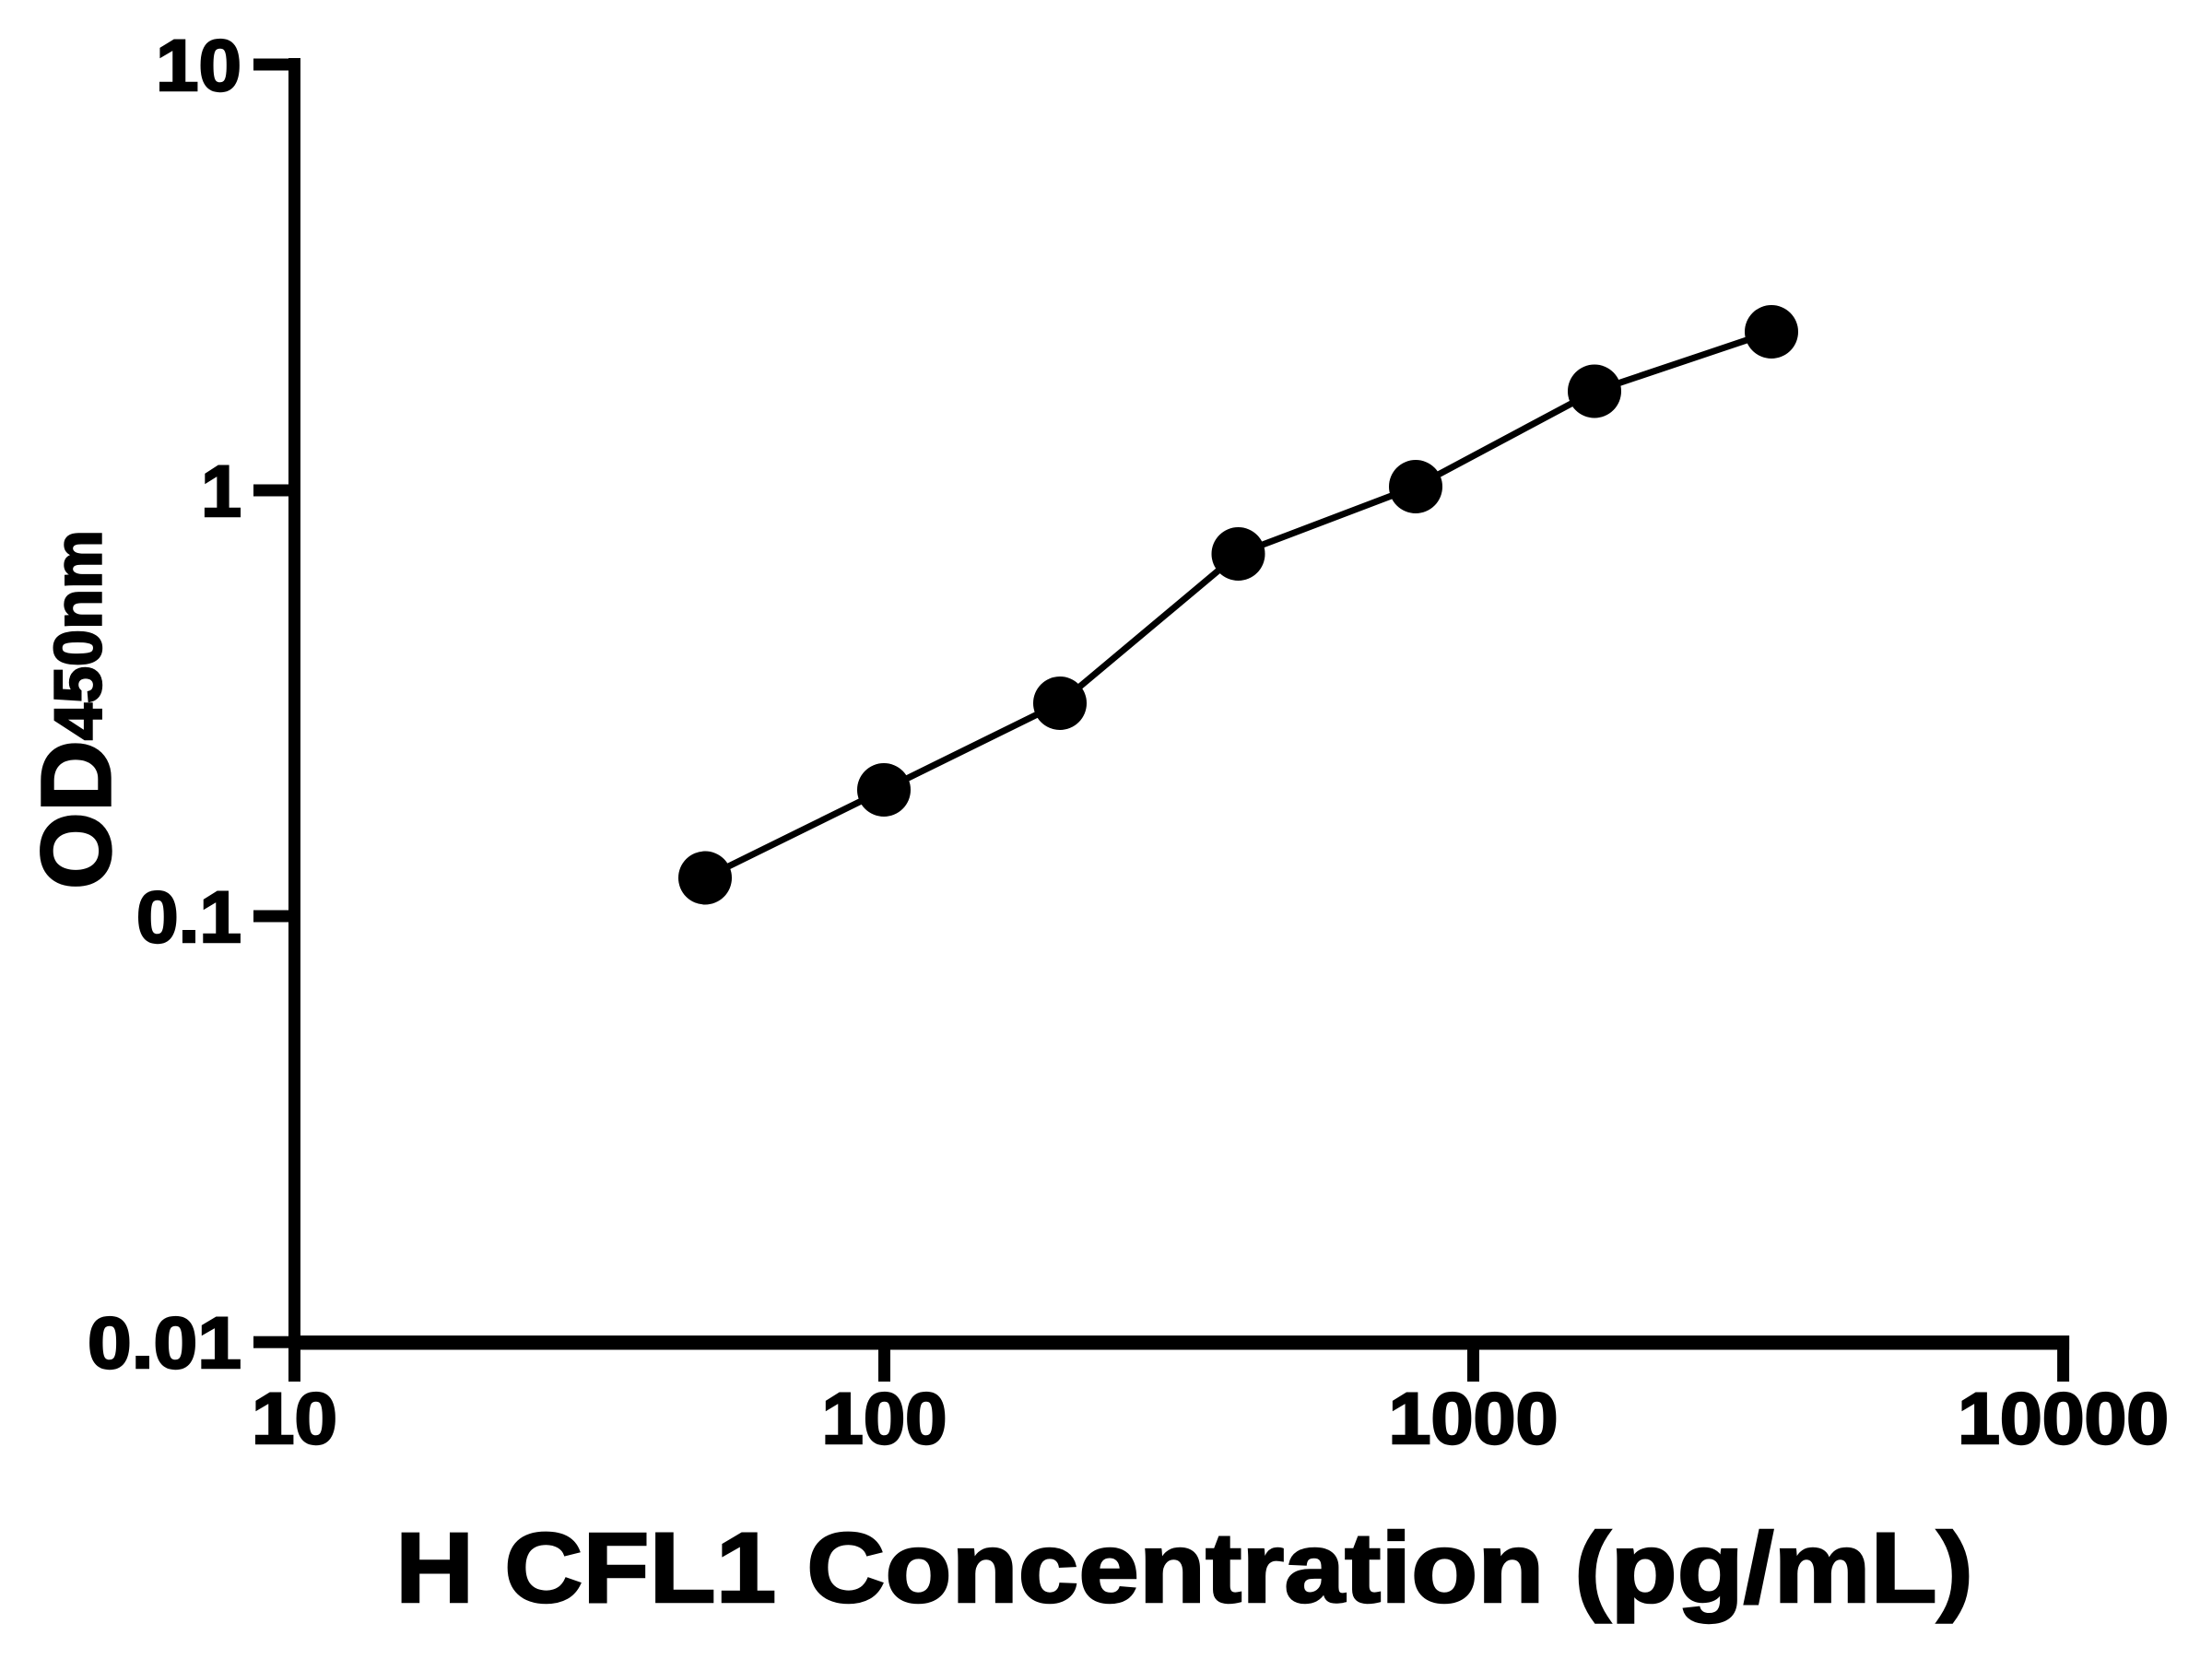  Describe the element at coordinates (164, 1342) in the screenshot. I see `svg-text: 0.01` at that location.